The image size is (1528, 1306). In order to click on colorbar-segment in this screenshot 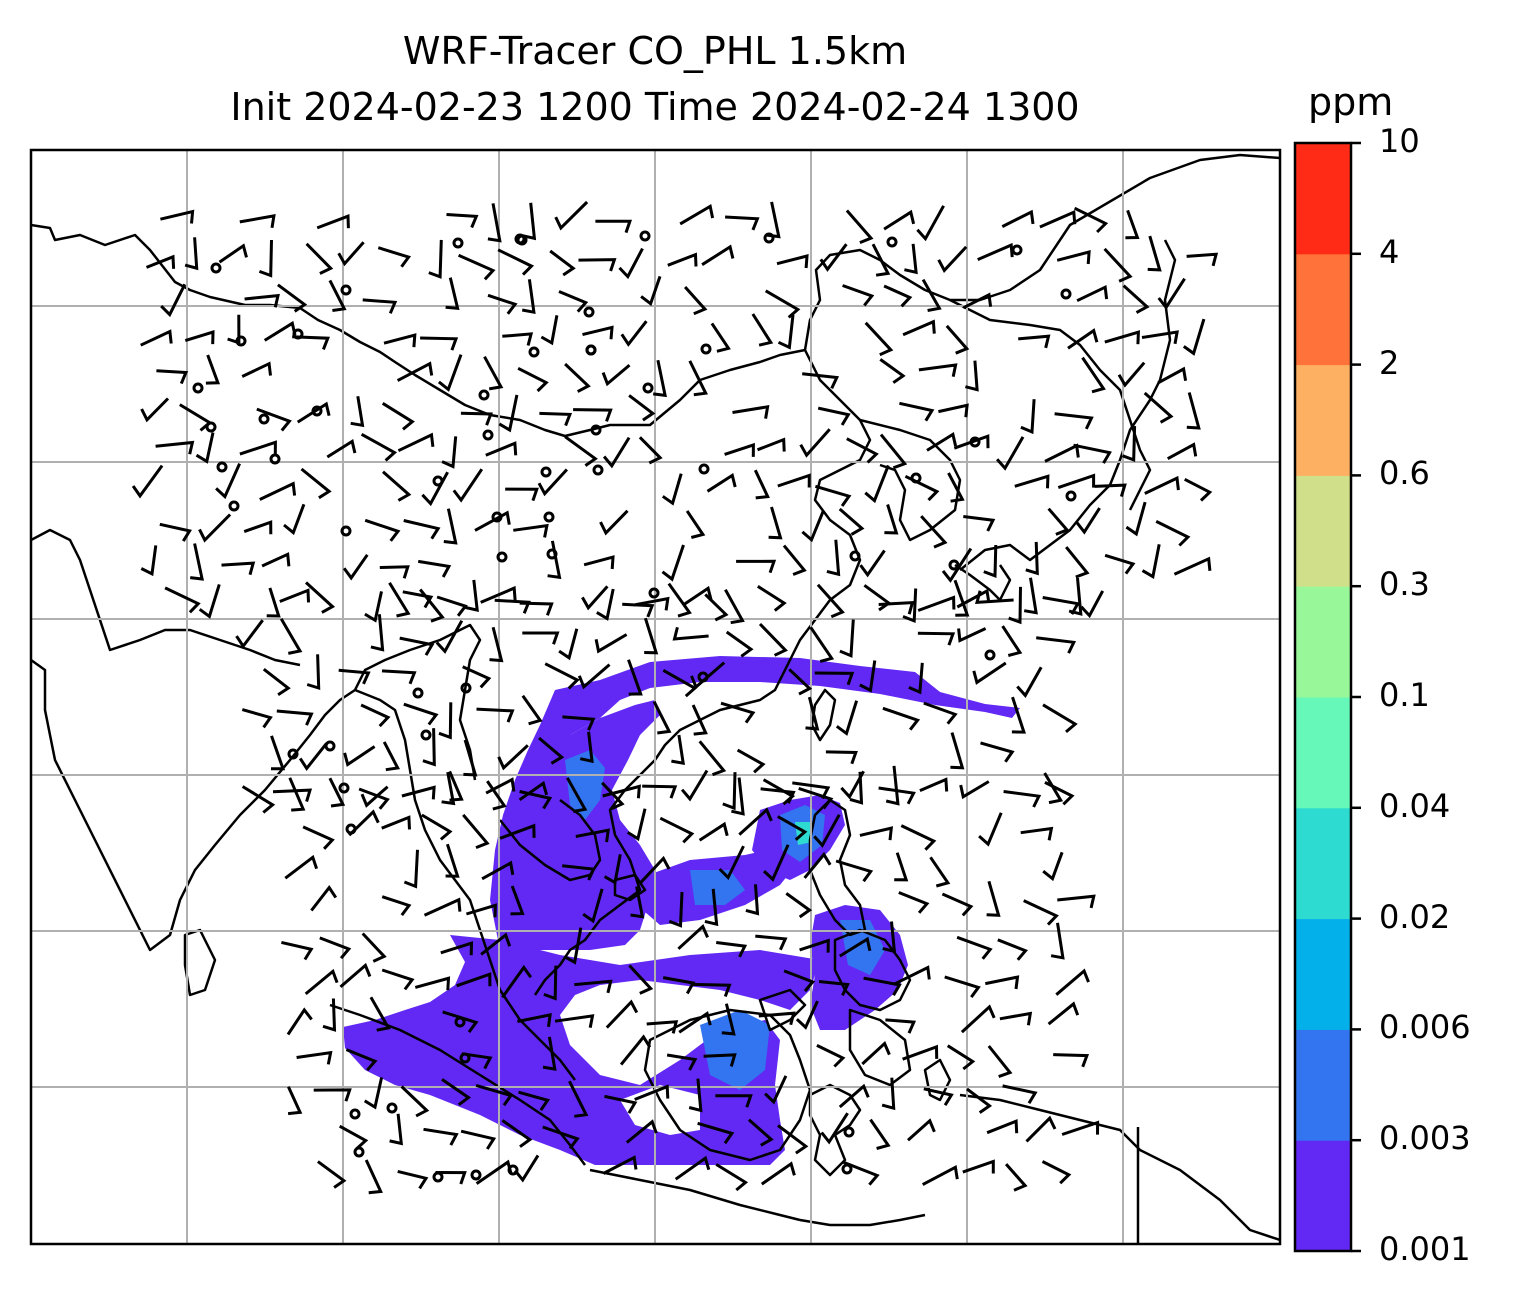, I will do `click(1323, 642)`.